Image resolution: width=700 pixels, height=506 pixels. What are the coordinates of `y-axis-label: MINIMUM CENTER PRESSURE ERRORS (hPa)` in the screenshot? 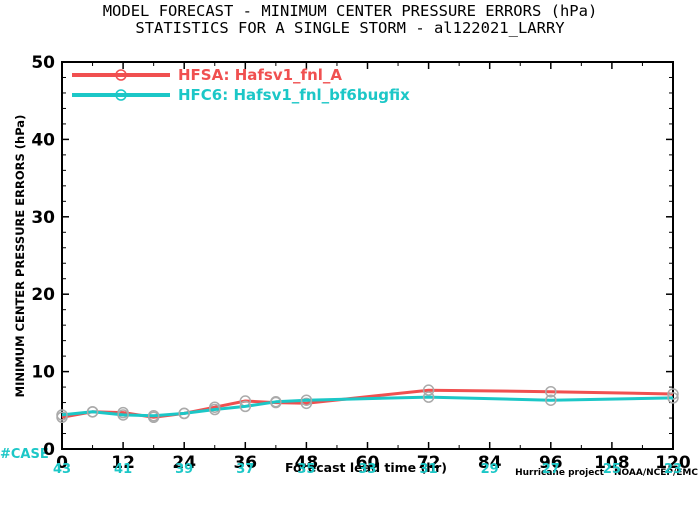 It's located at (20, 256).